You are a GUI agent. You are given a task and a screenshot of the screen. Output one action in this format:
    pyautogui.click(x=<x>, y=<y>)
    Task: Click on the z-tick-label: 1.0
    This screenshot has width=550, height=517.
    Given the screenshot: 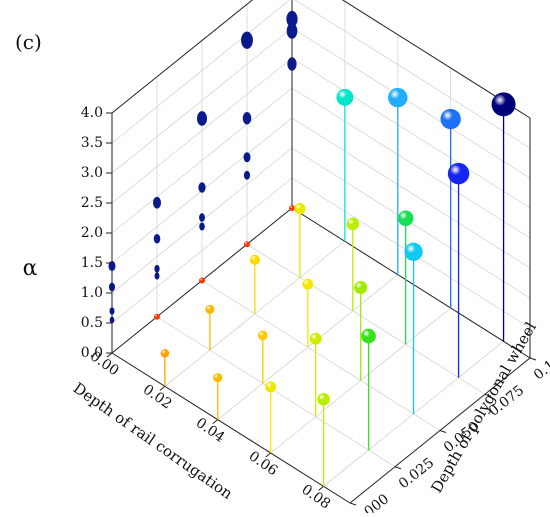 What is the action you would take?
    pyautogui.click(x=92, y=293)
    